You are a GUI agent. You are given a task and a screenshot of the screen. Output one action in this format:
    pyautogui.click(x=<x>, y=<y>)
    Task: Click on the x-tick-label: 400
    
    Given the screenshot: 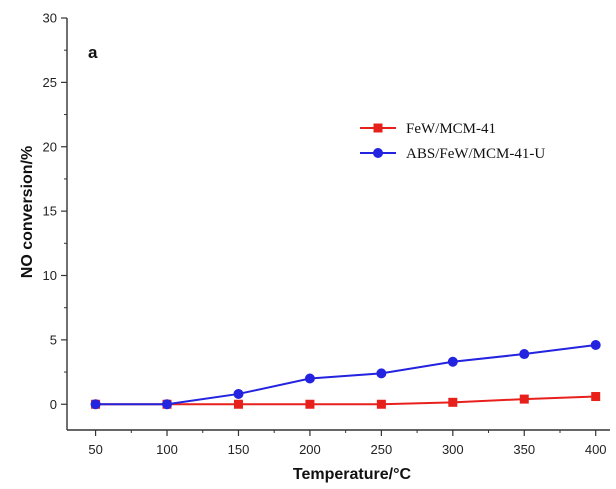 What is the action you would take?
    pyautogui.click(x=596, y=449)
    